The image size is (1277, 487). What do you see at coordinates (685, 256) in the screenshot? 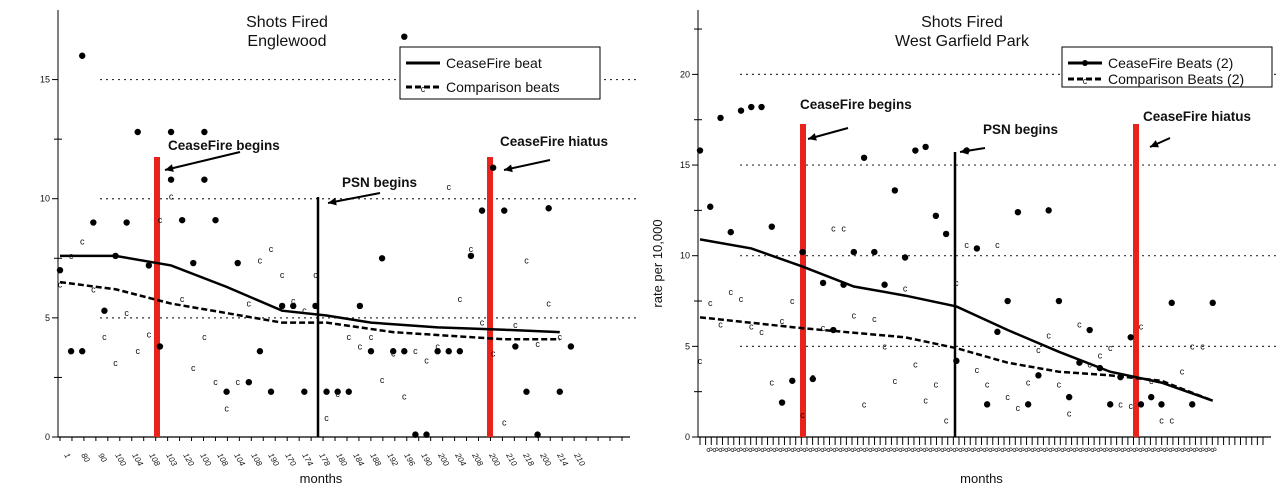
I see `y-tick-label: 10` at bounding box center [685, 256].